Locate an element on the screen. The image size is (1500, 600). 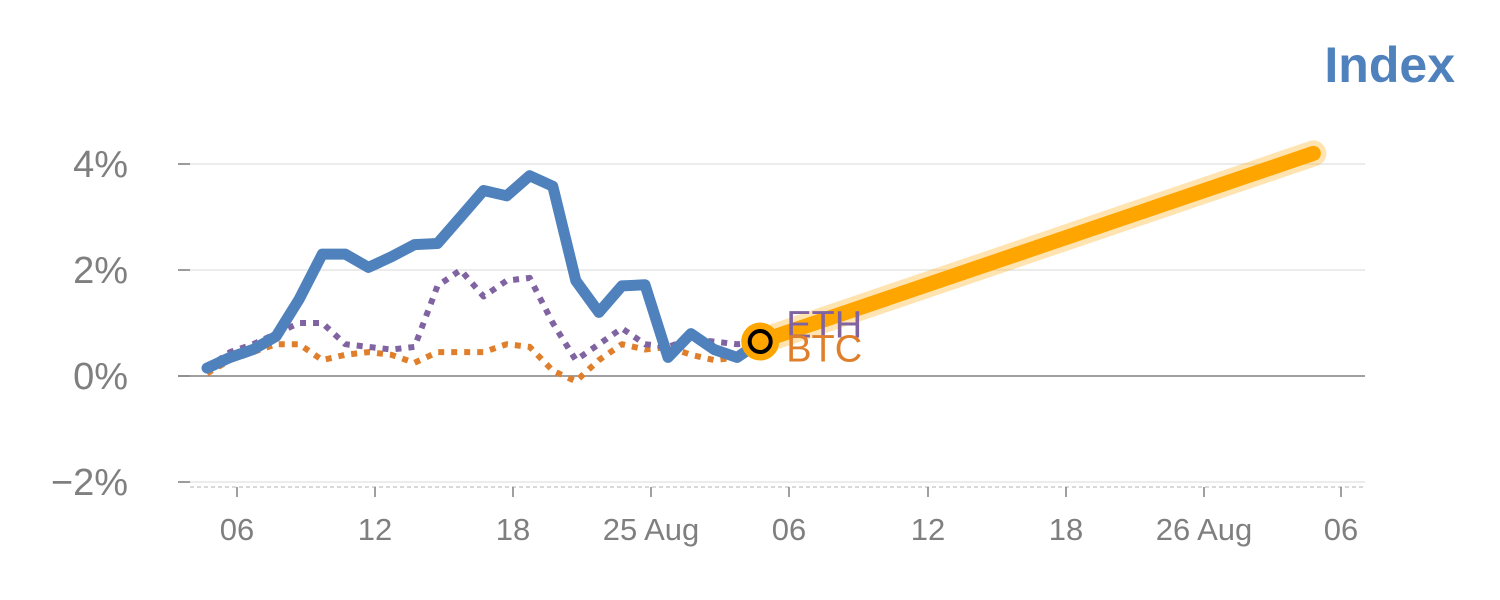
current-marker is located at coordinates (760, 341).